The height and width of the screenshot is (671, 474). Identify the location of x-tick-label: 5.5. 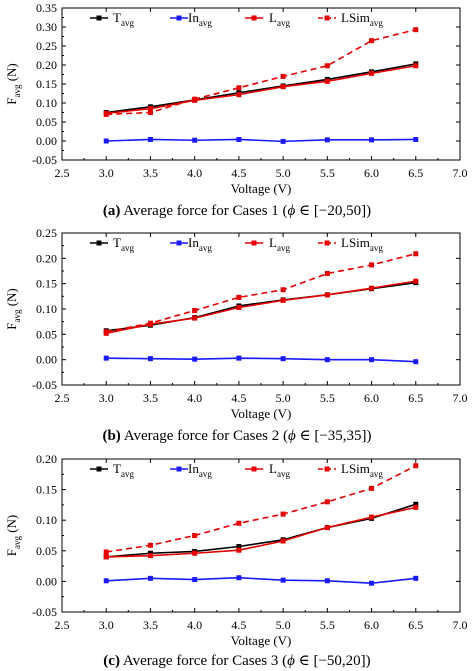
(327, 398).